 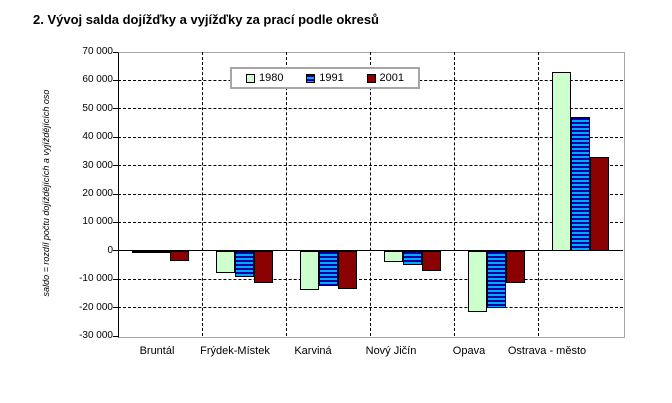 I want to click on legend: 1980 1991 2001, so click(x=325, y=78).